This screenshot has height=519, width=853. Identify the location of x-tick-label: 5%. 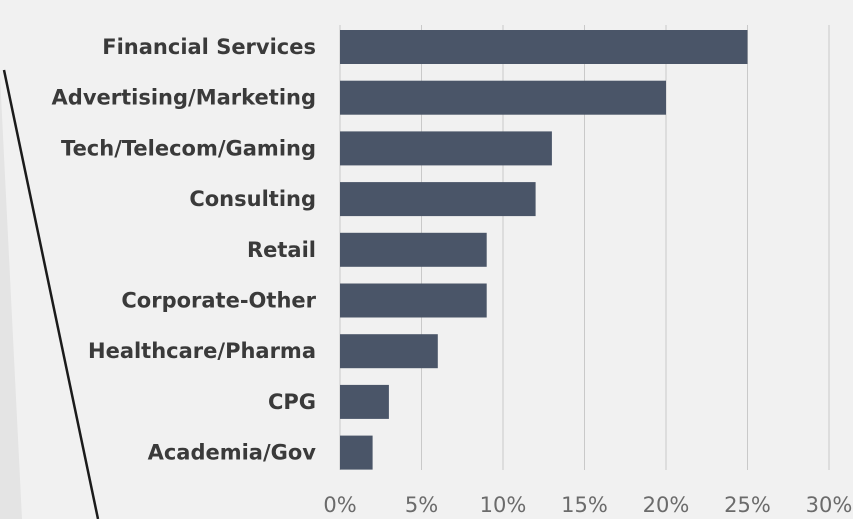
(421, 505).